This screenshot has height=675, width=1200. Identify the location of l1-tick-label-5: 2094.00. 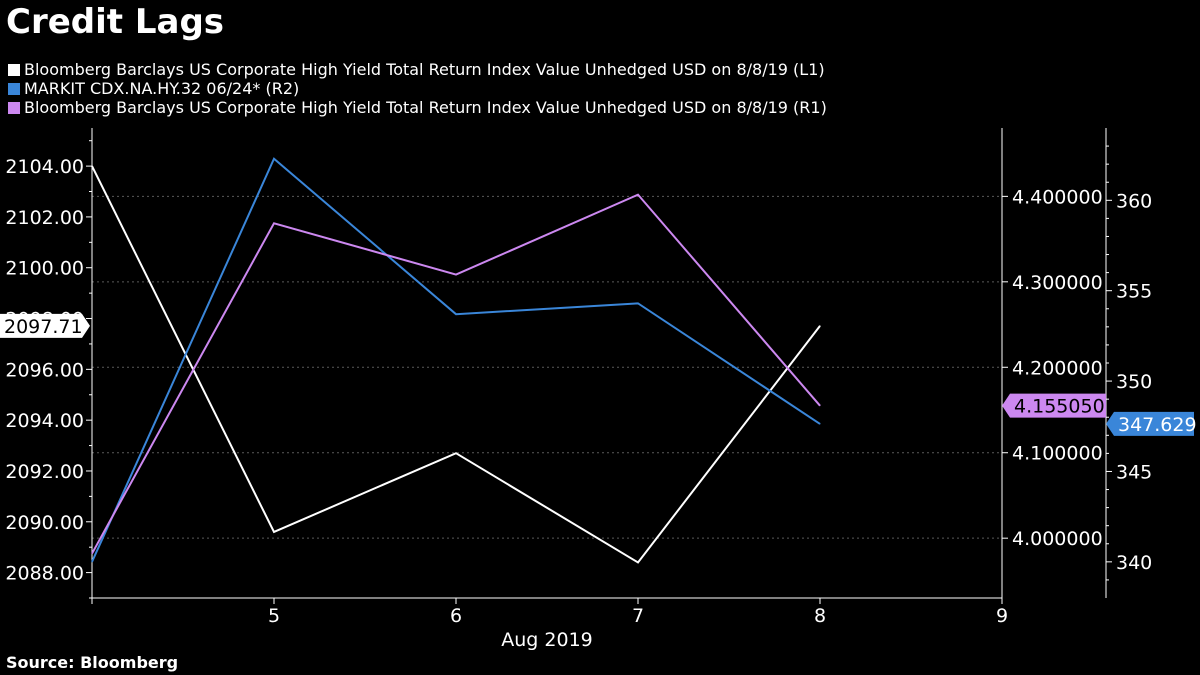
(44, 421).